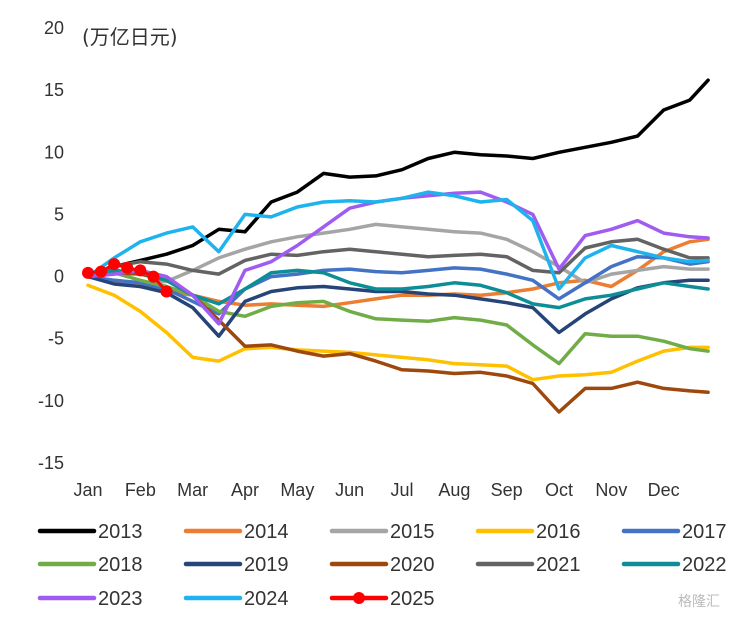  What do you see at coordinates (245, 490) in the screenshot?
I see `x-tick-label: Apr` at bounding box center [245, 490].